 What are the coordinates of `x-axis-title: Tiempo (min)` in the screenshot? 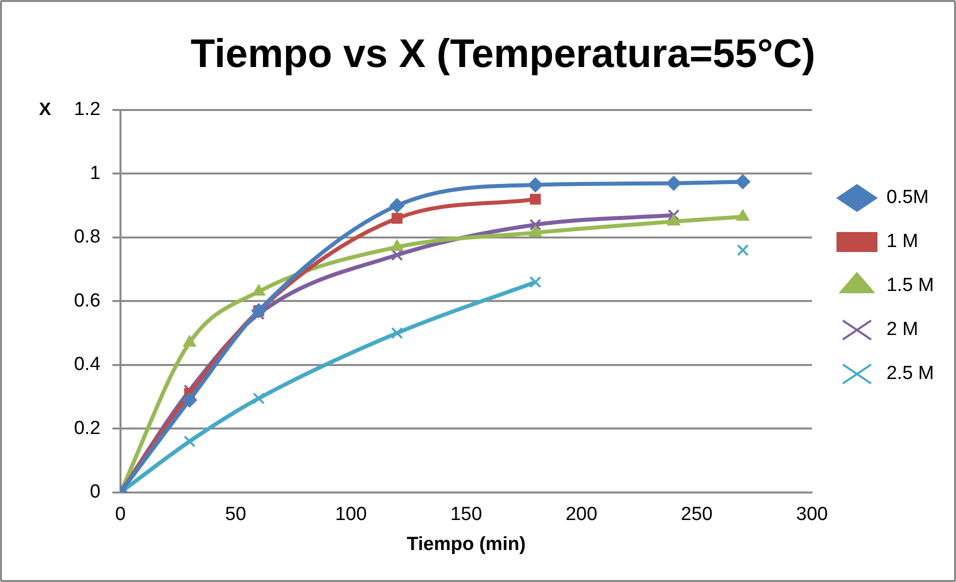 It's located at (466, 544).